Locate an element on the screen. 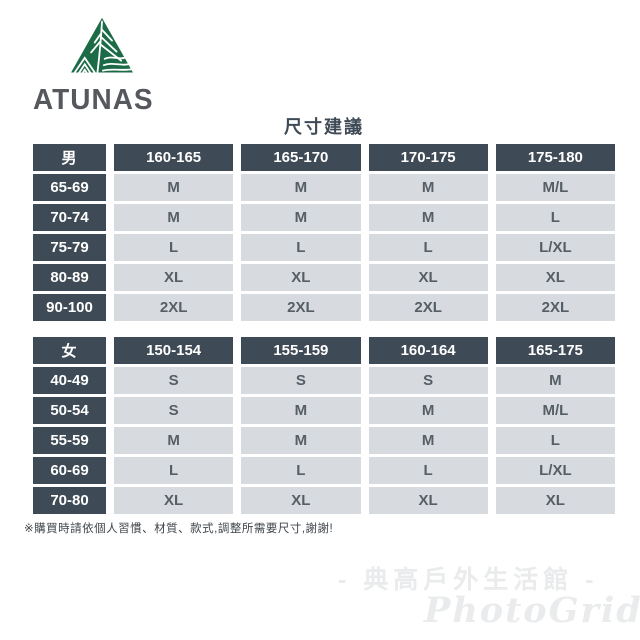 The width and height of the screenshot is (640, 640). women-row-label: 50-54 is located at coordinates (69, 410).